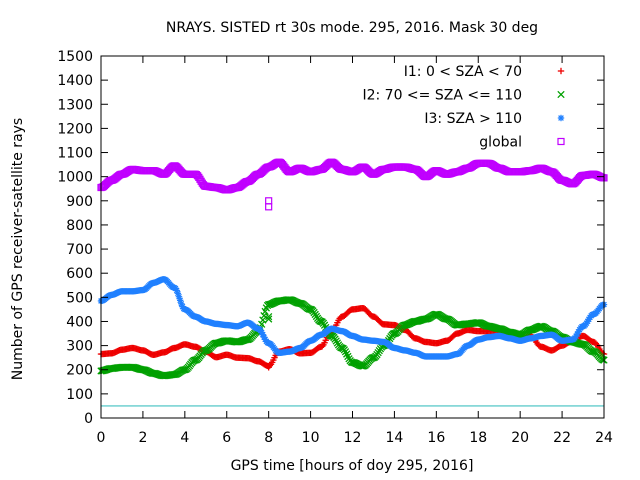 The width and height of the screenshot is (640, 480). Describe the element at coordinates (79, 395) in the screenshot. I see `y-tick-label: 100` at that location.